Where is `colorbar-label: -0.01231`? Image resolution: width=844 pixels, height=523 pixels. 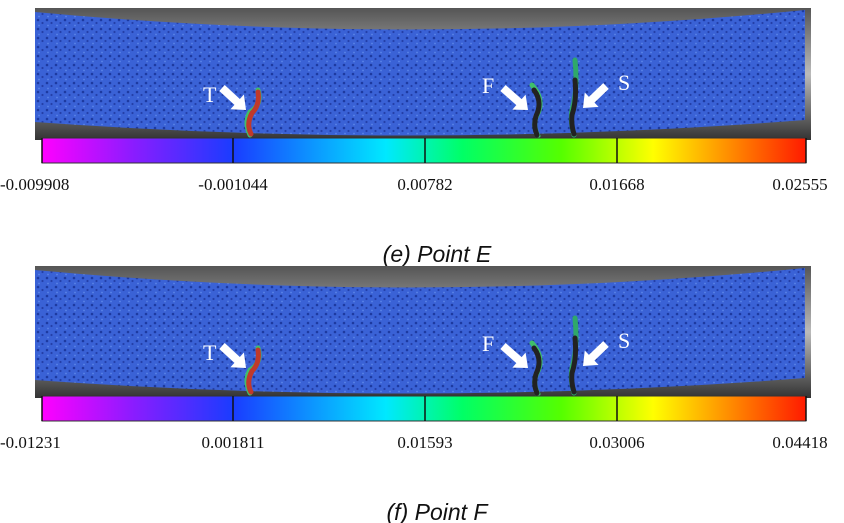
colorbar-label: -0.01231 is located at coordinates (30, 442).